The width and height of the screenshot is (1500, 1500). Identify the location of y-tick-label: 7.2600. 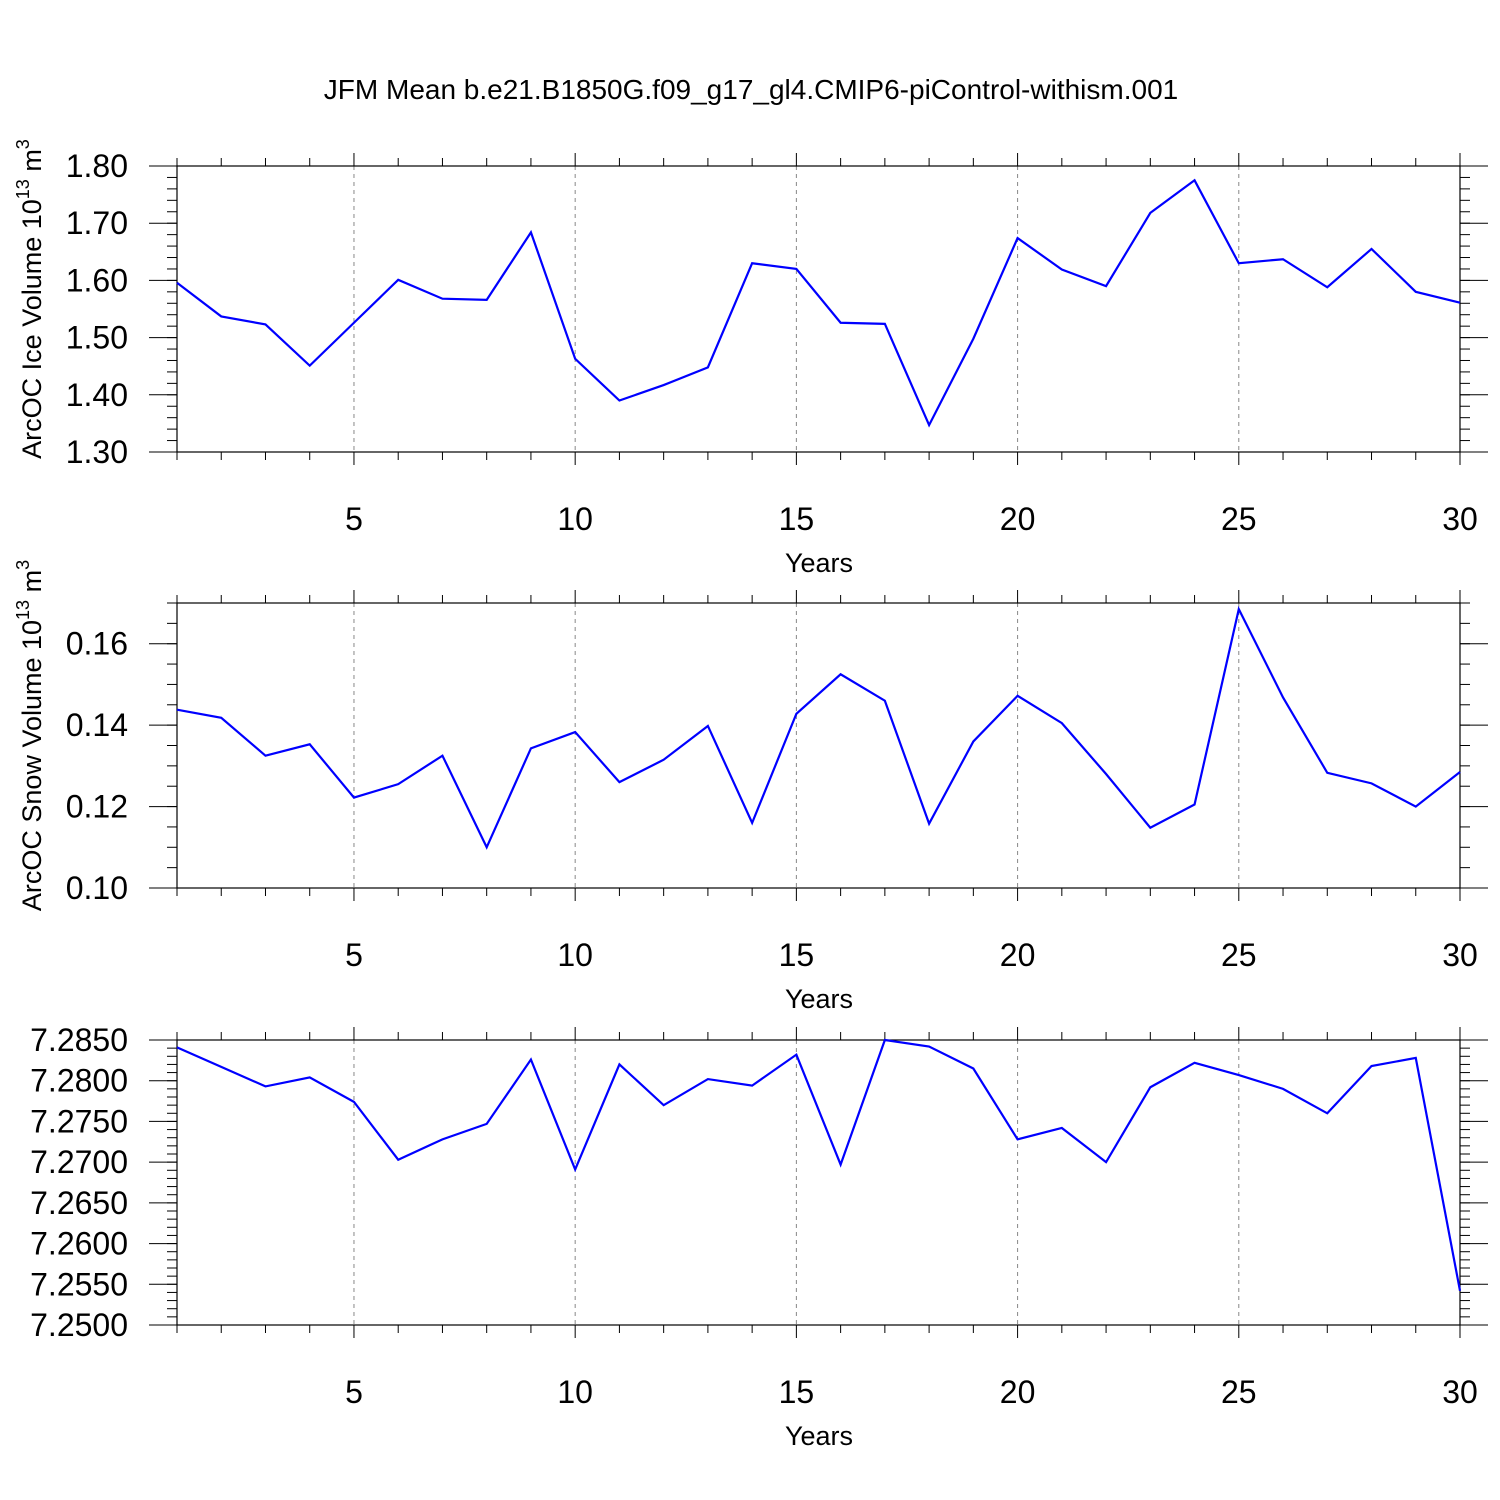
(79, 1244).